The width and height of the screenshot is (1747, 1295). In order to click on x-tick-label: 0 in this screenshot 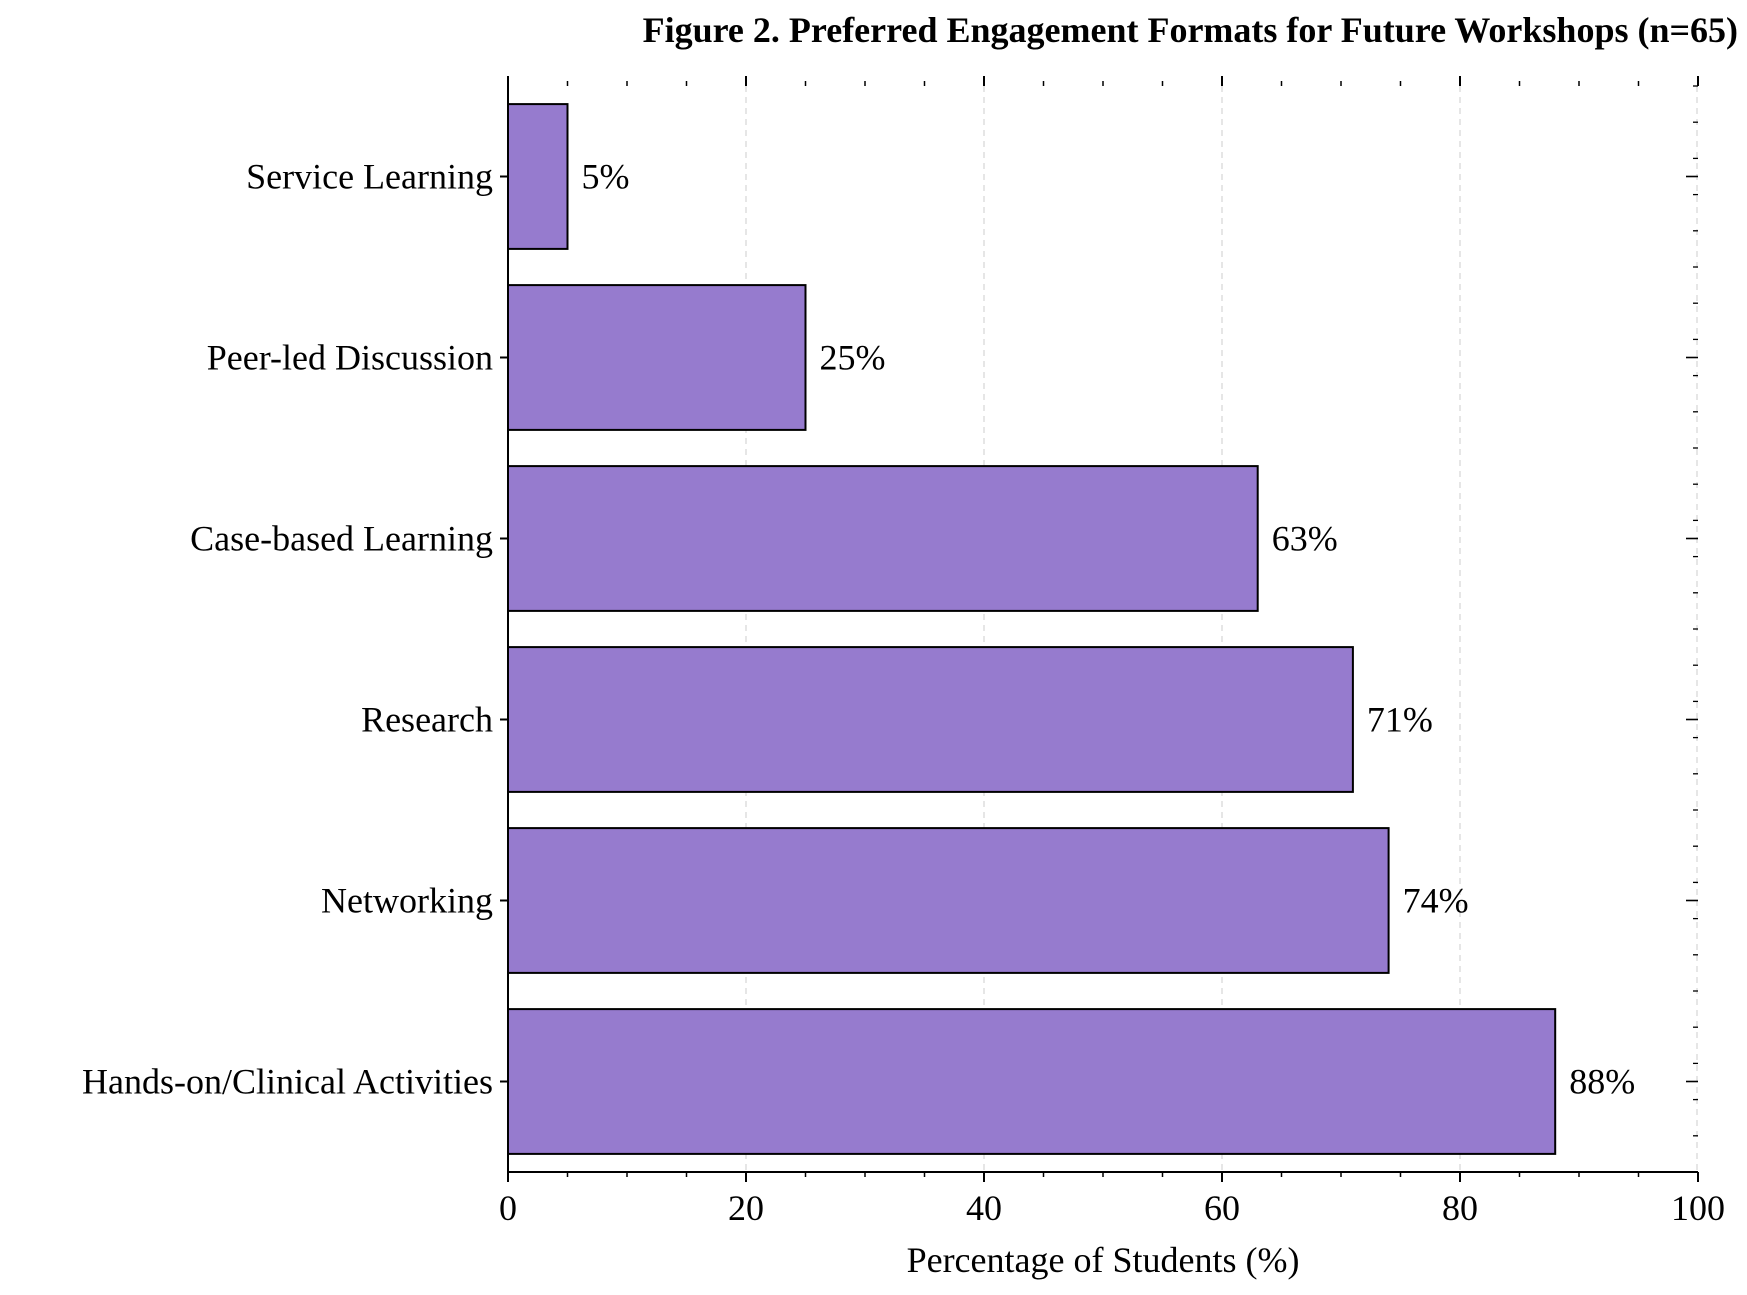, I will do `click(508, 1208)`.